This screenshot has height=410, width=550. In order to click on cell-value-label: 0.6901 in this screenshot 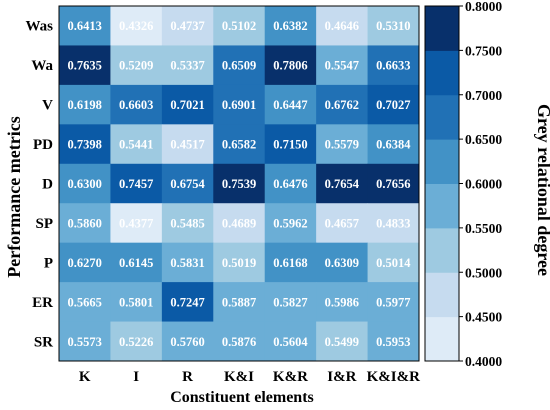, I will do `click(239, 105)`.